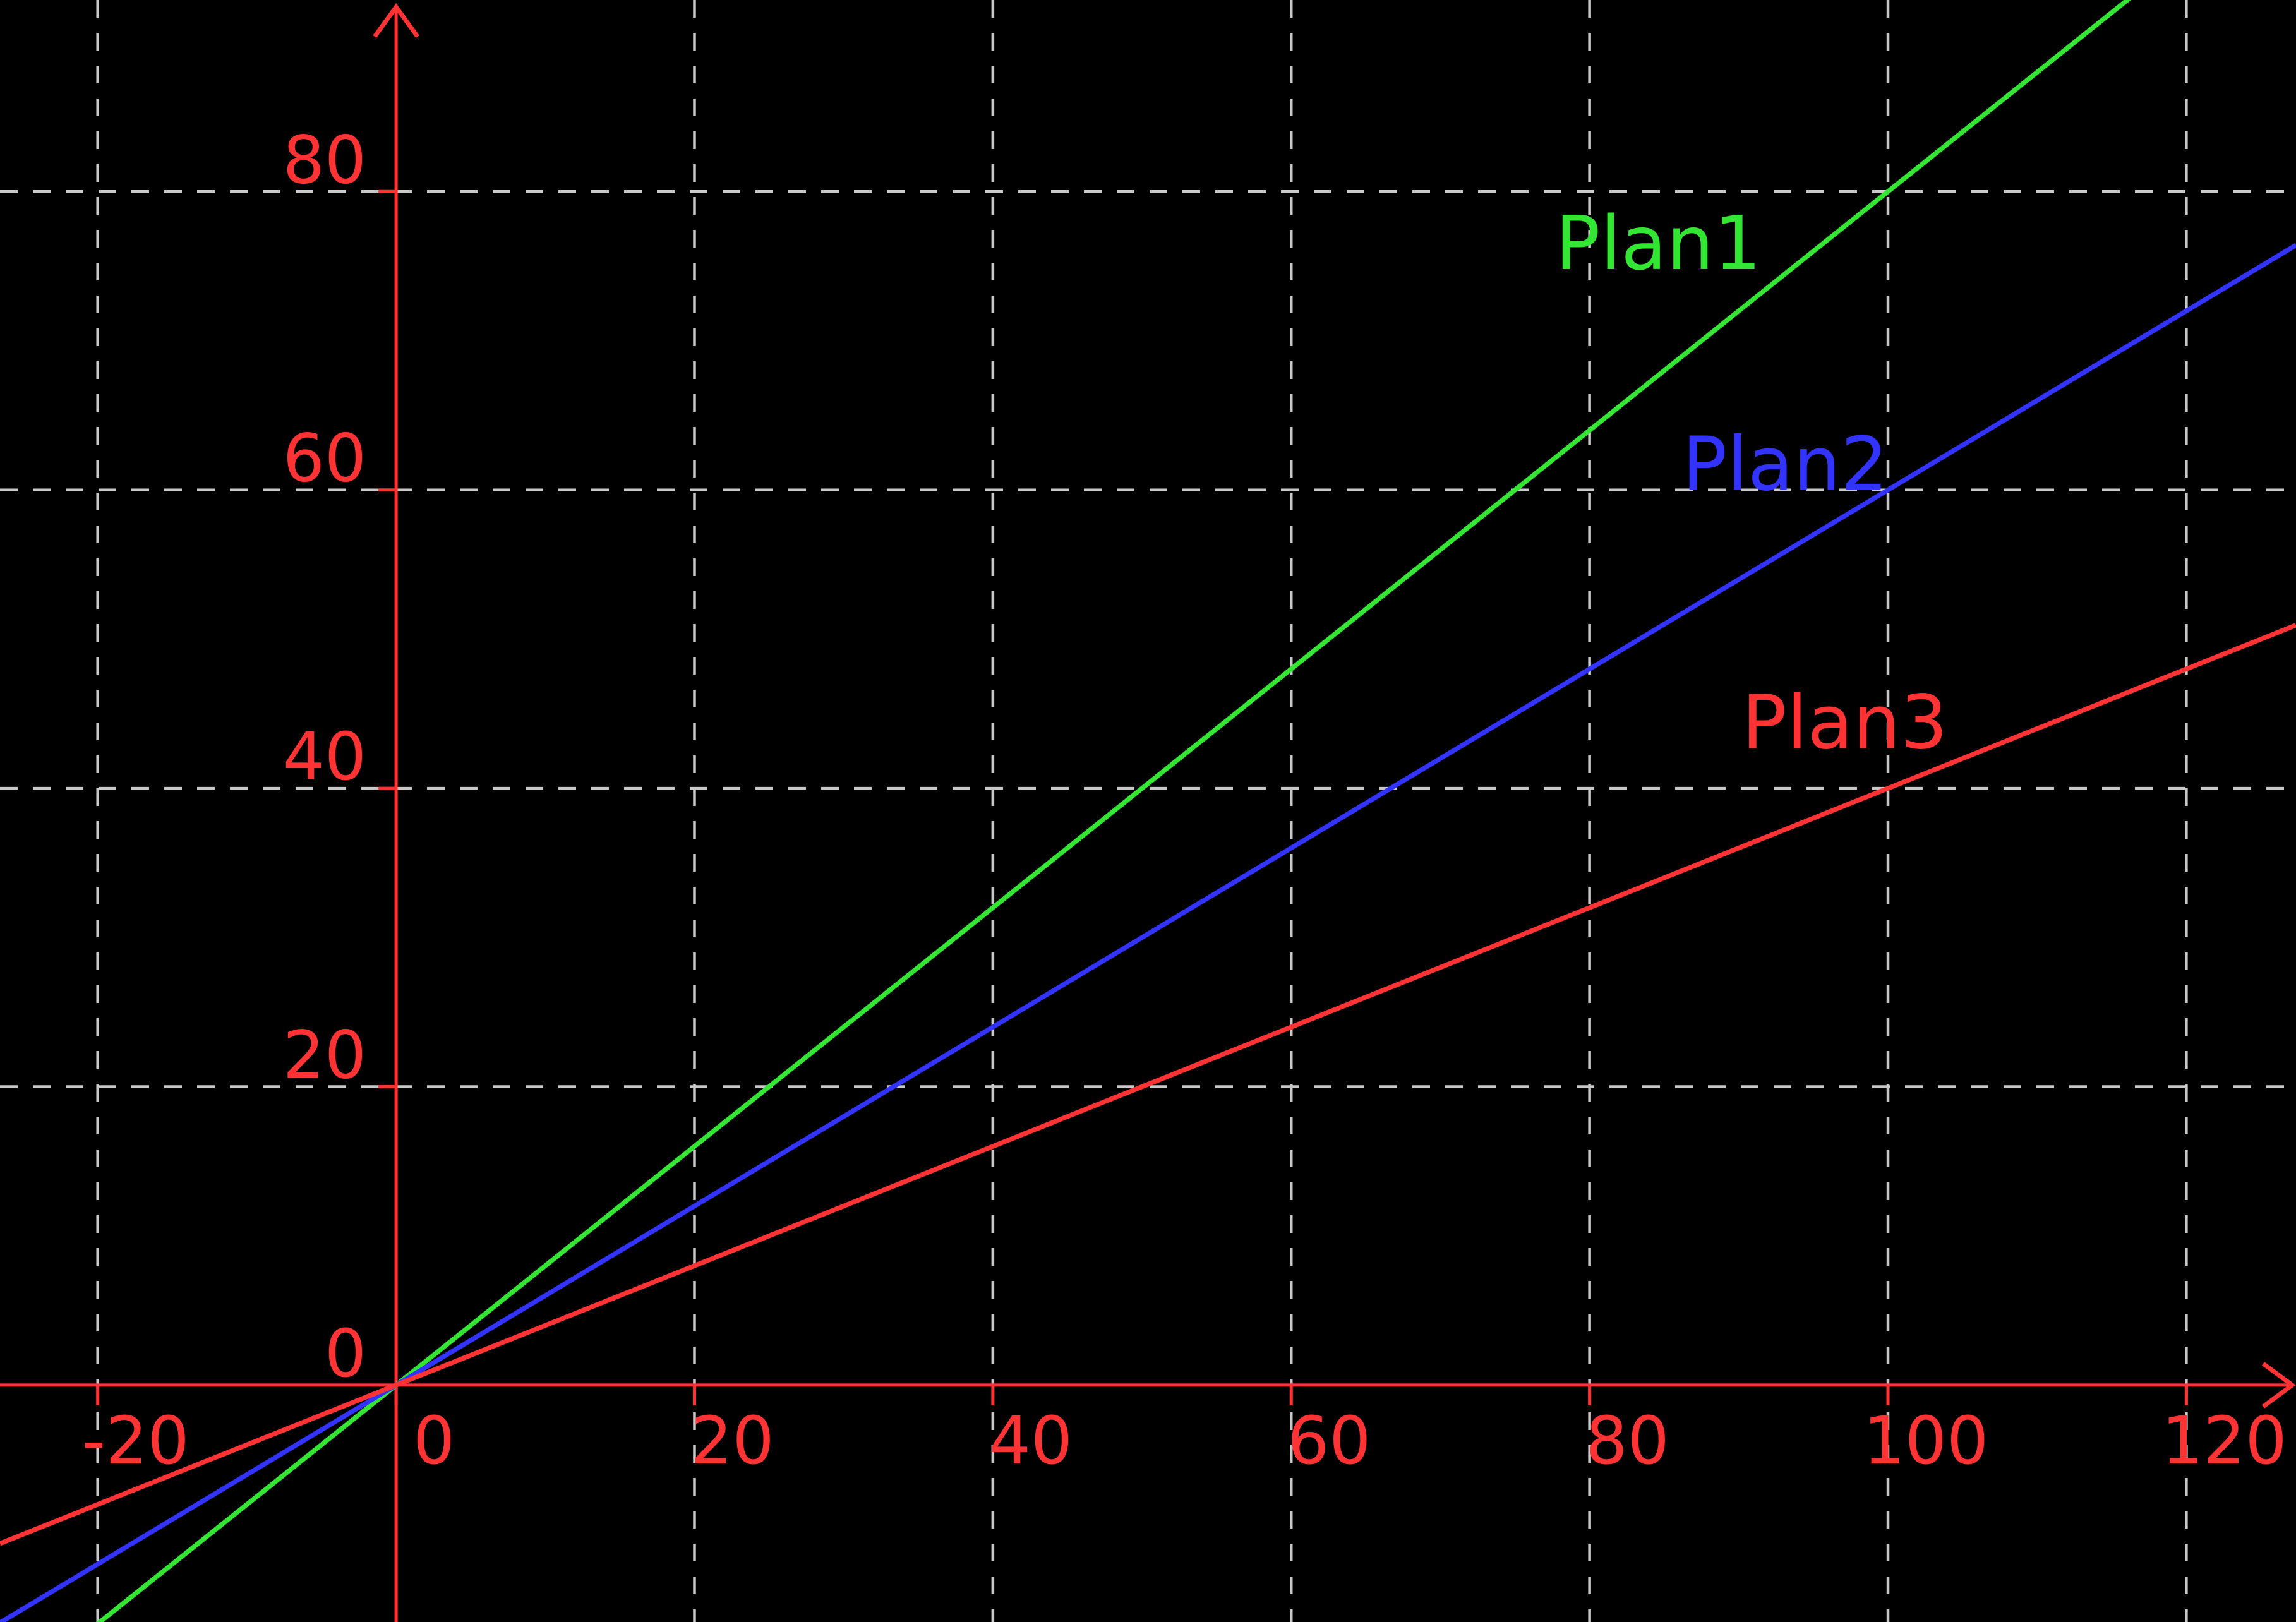  I want to click on y-tick-label-20: 20, so click(324, 1055).